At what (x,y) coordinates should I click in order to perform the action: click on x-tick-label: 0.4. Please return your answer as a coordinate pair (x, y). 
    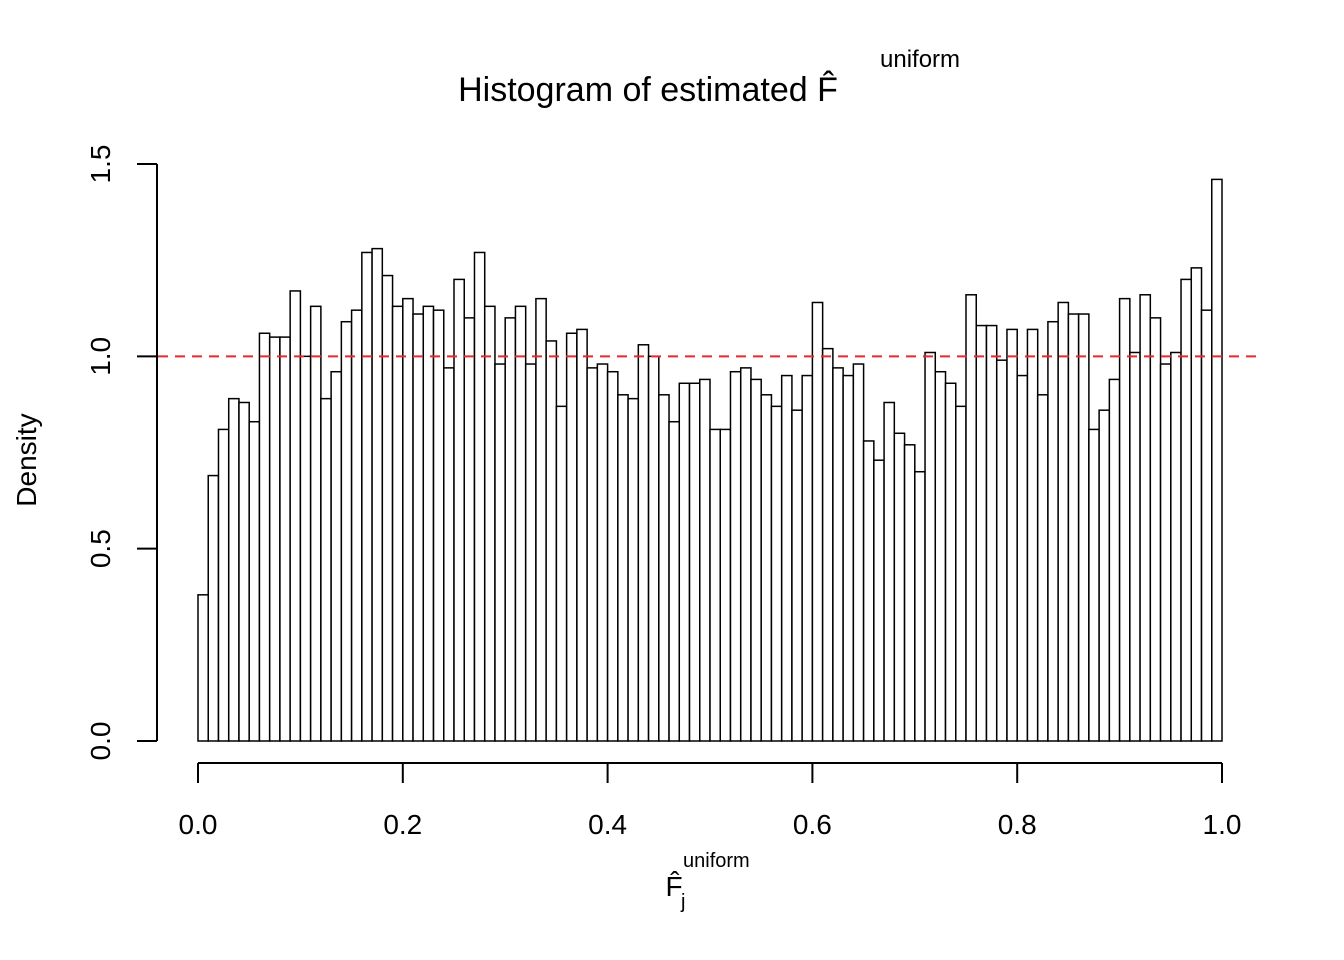
    Looking at the image, I should click on (607, 824).